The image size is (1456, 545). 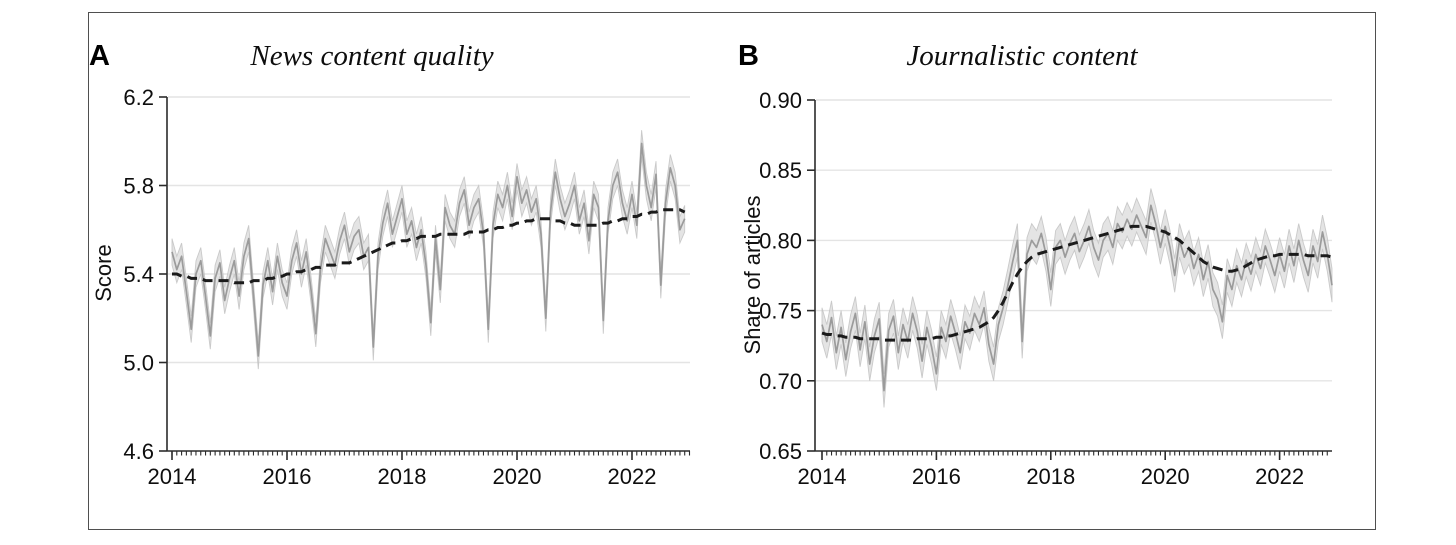 I want to click on panel-b-letter: B, so click(x=748, y=56).